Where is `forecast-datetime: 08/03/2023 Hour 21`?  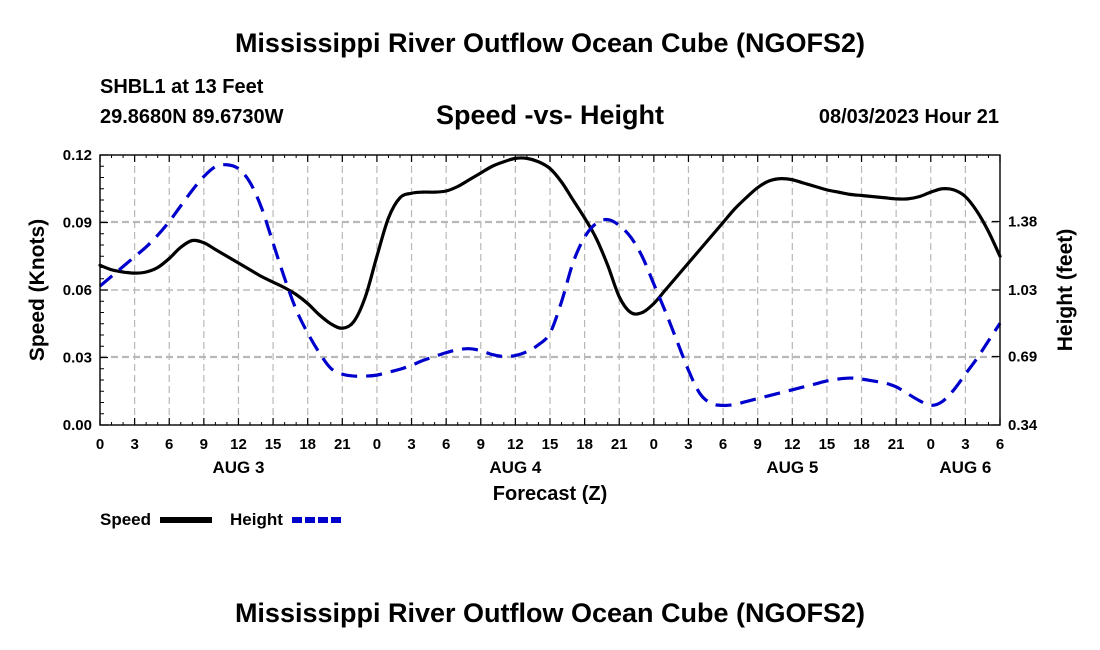 forecast-datetime: 08/03/2023 Hour 21 is located at coordinates (908, 117).